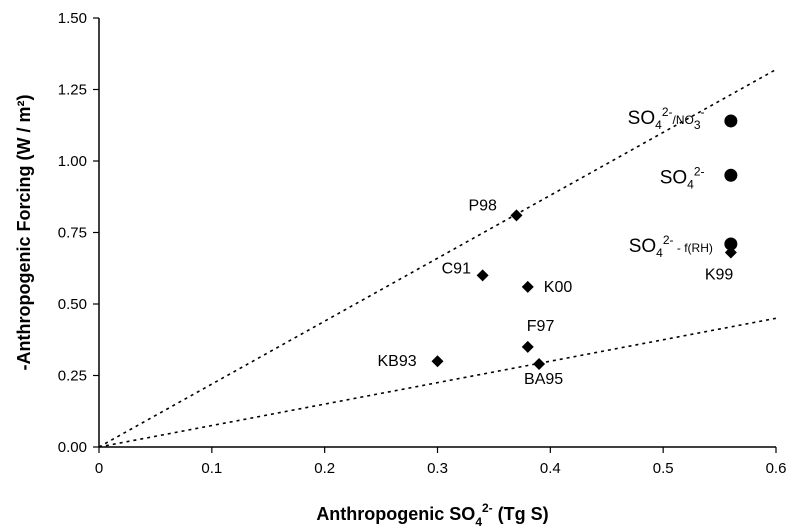 This screenshot has height=527, width=791. What do you see at coordinates (72, 161) in the screenshot?
I see `y-tick-label: 1.00` at bounding box center [72, 161].